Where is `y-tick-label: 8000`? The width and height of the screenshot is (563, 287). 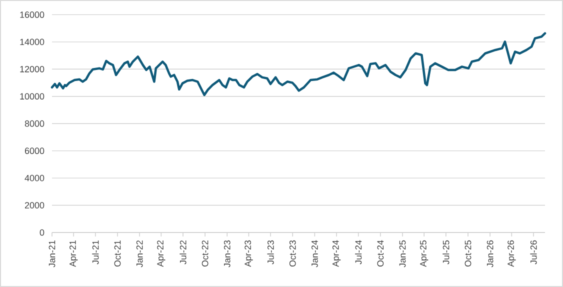
y-tick-label: 8000 is located at coordinates (34, 123).